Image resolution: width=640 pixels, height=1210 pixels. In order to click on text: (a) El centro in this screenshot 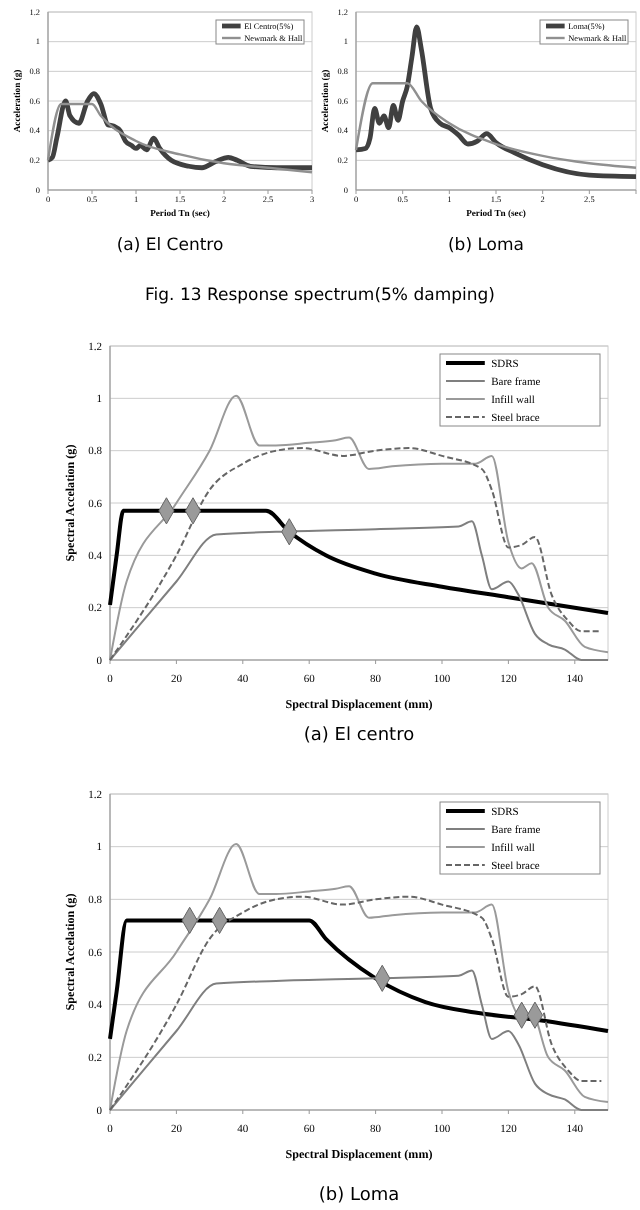, I will do `click(359, 736)`.